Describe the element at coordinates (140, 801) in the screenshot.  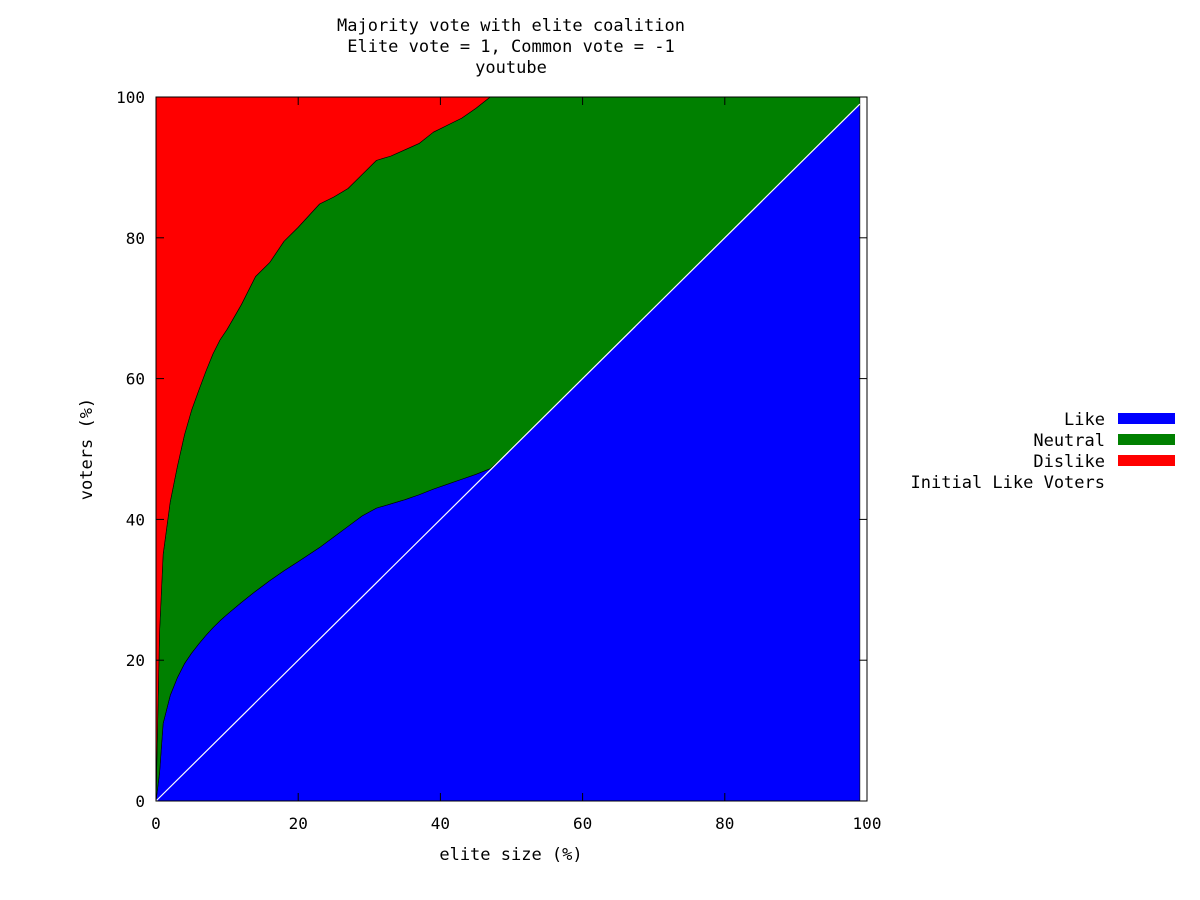
I see `y-tick-label: 0` at that location.